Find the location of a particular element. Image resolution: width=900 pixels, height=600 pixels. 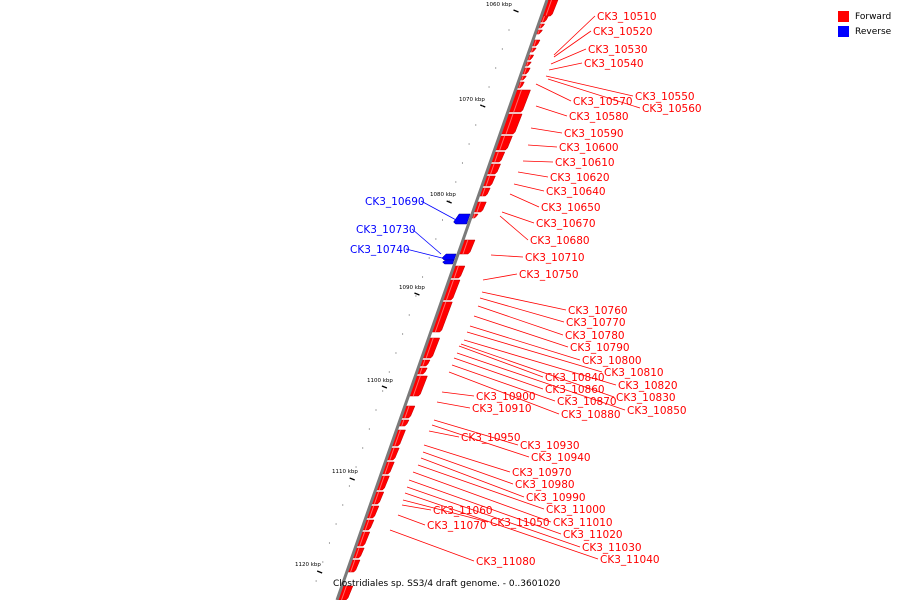

gene-label: CK3_11030 is located at coordinates (612, 548).